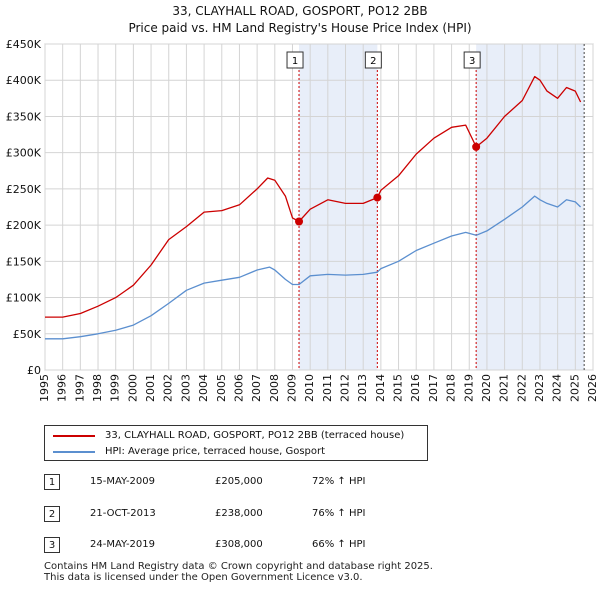 The height and width of the screenshot is (590, 600). I want to click on x-tick-label: 1999, so click(115, 388).